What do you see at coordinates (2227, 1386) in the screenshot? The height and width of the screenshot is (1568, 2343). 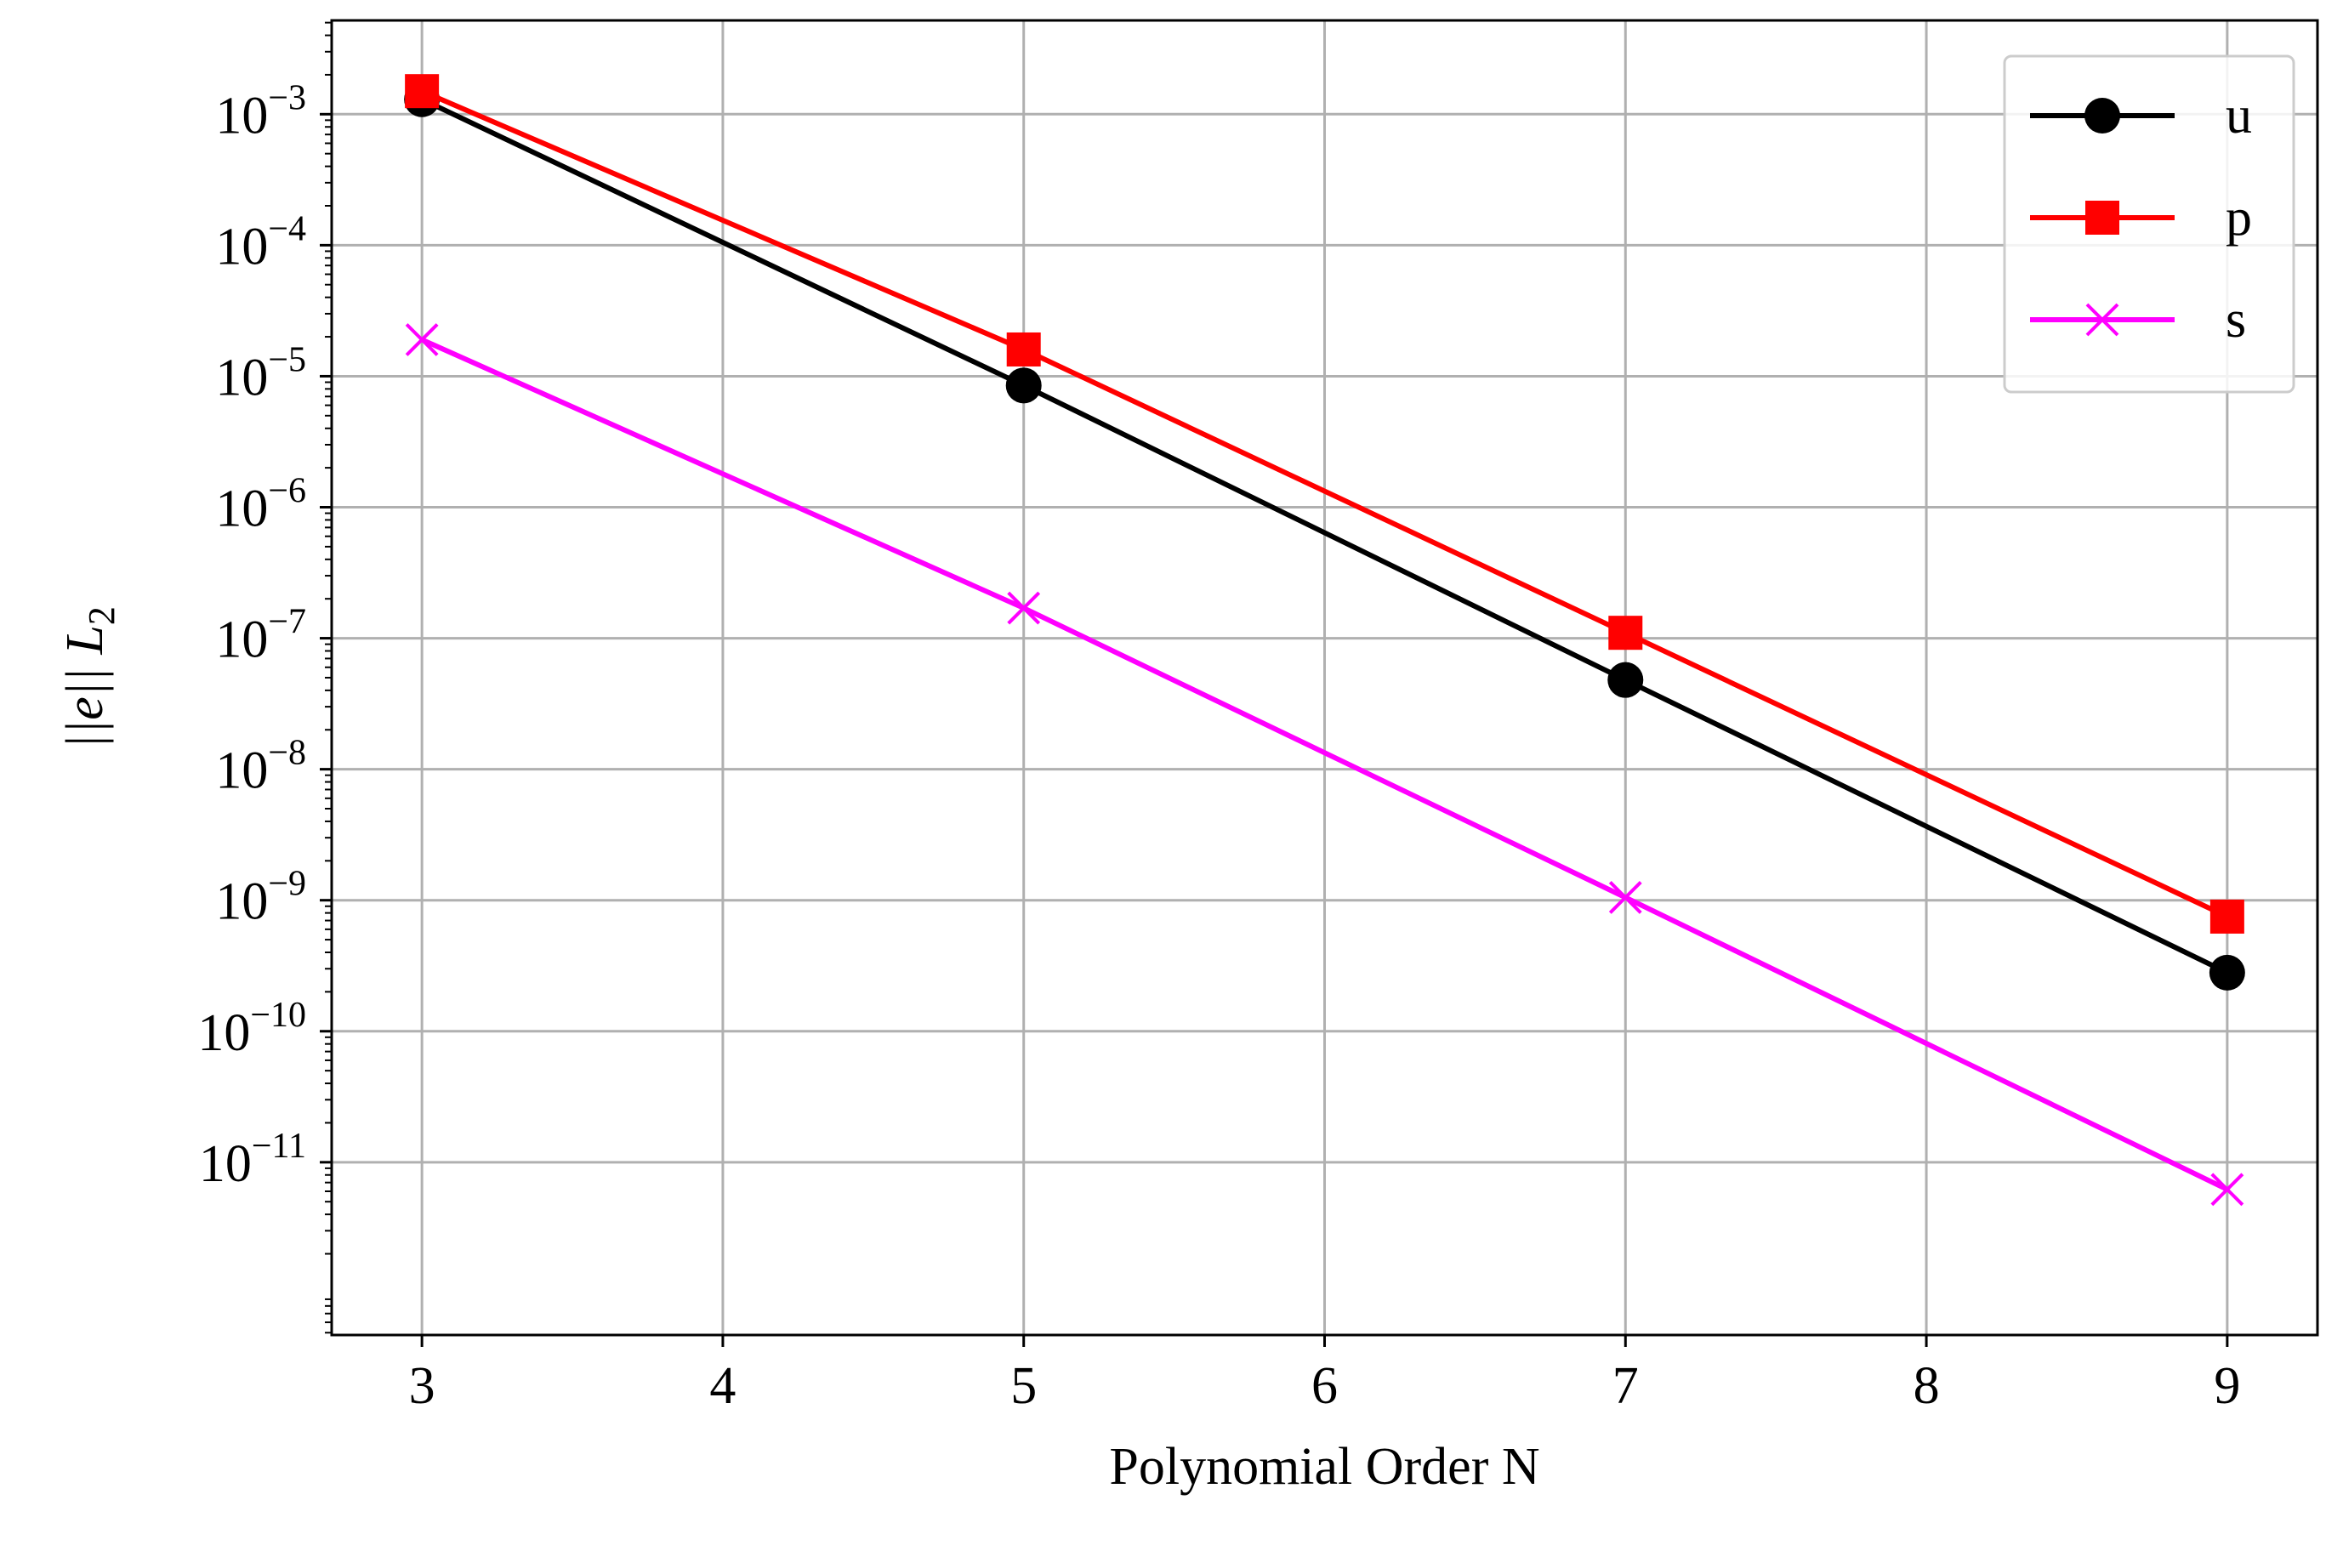 I see `x-tick-label: 9` at bounding box center [2227, 1386].